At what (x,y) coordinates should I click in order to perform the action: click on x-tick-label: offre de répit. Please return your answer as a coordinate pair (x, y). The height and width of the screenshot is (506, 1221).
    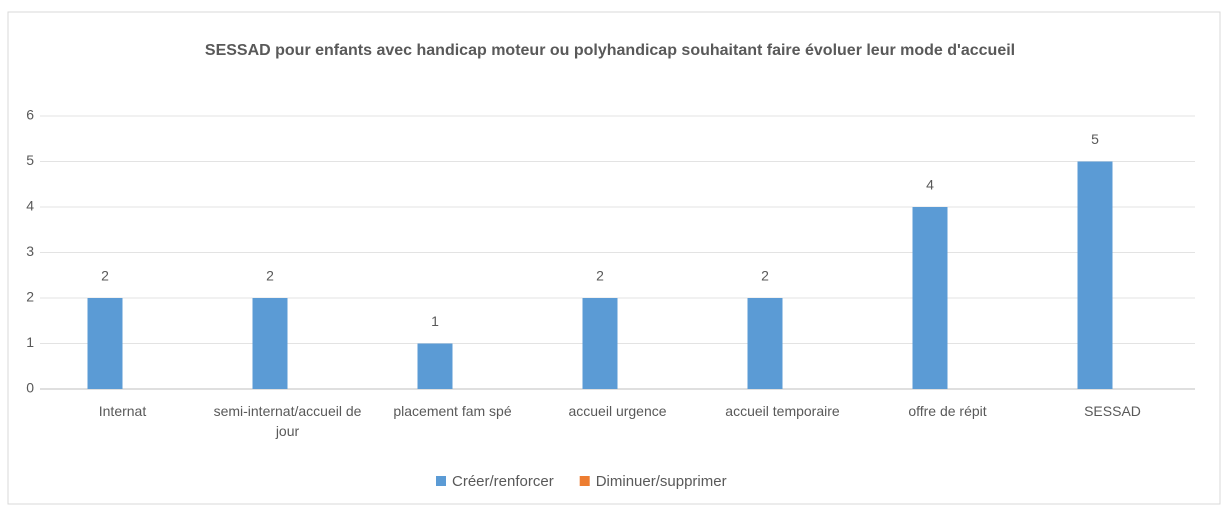
    Looking at the image, I should click on (947, 411).